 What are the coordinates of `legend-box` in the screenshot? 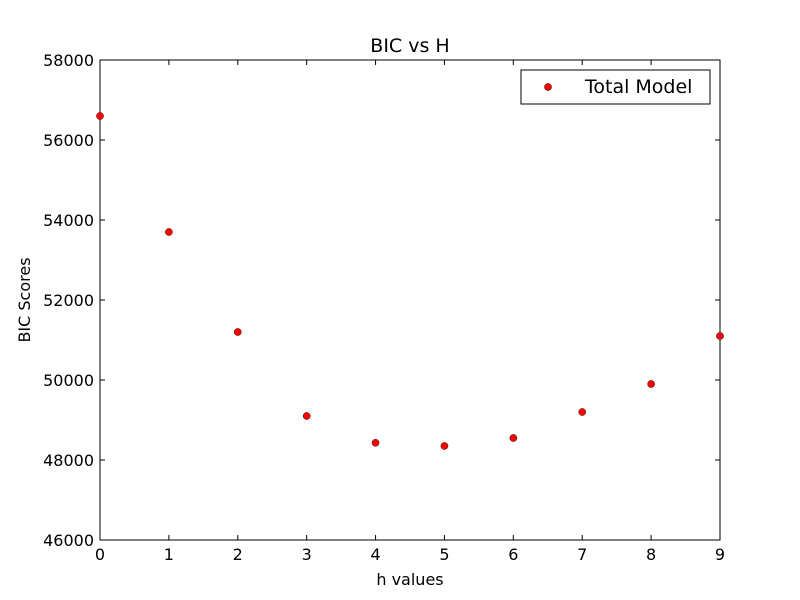 It's located at (615, 87).